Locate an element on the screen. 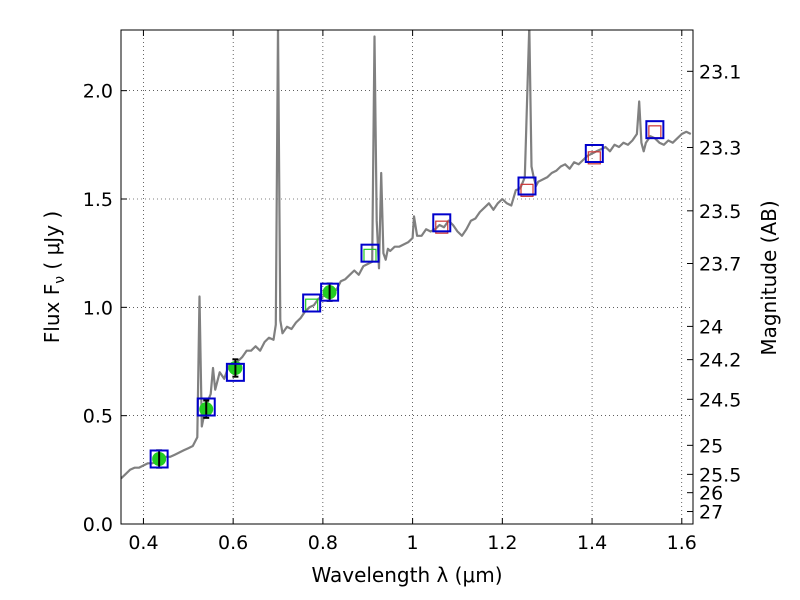 This screenshot has width=800, height=600. magnitude-tick-label: 26 is located at coordinates (711, 494).